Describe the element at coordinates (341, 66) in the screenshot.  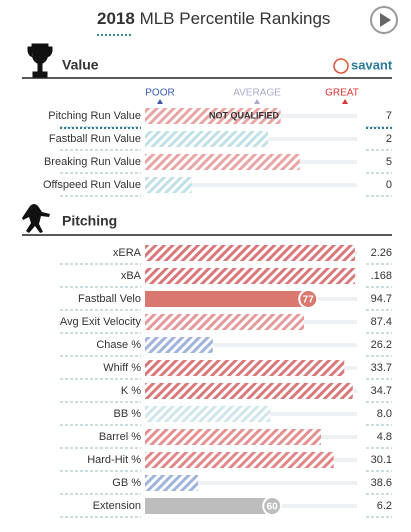
I see `savant-logo` at that location.